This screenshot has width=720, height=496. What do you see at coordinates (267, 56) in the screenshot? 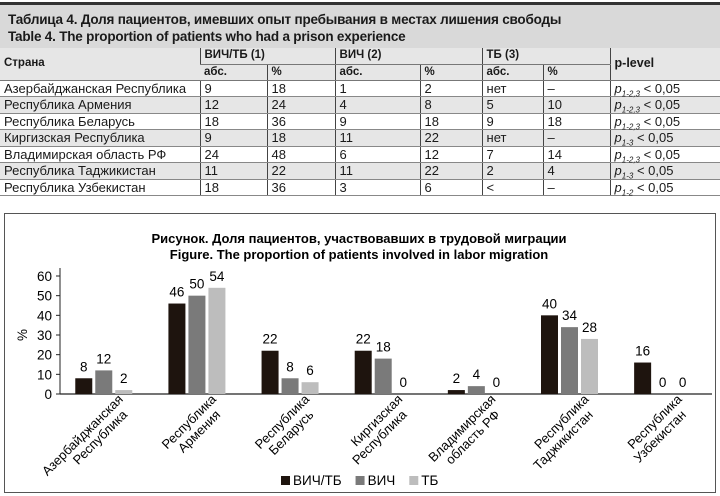
I see `header-group: ВИЧ/ТБ (1)` at bounding box center [267, 56].